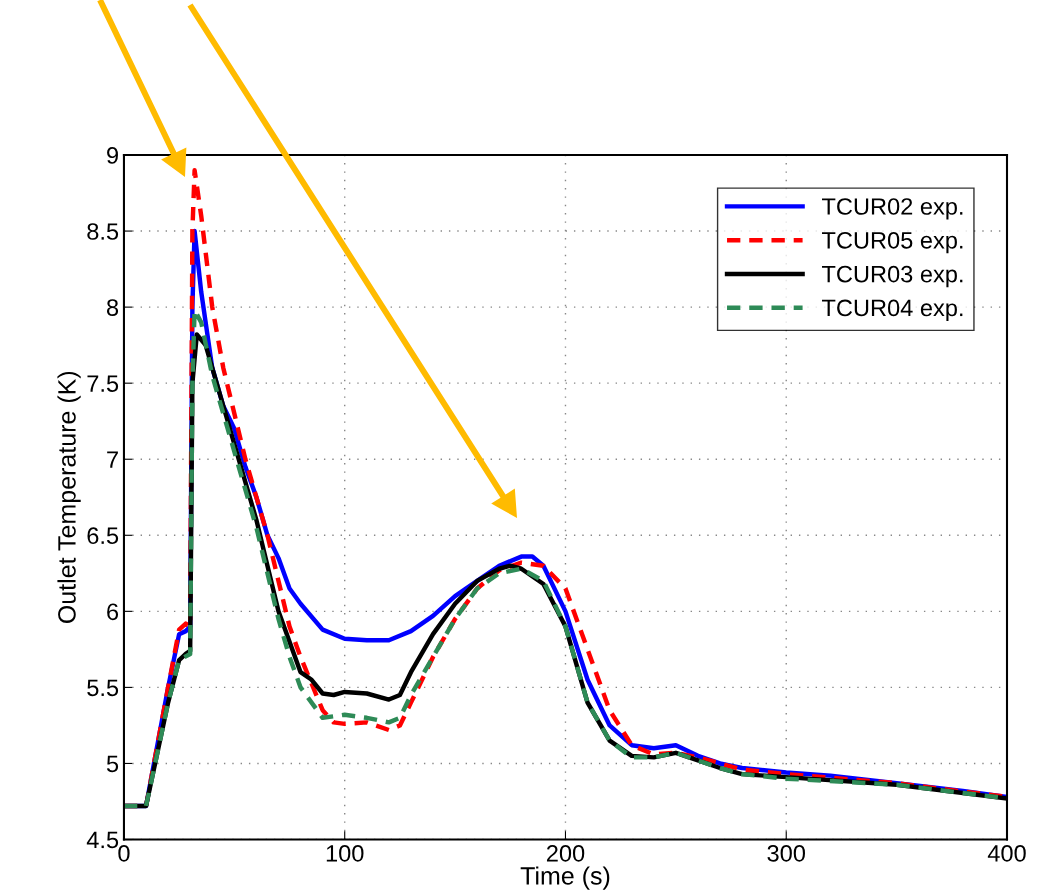 This screenshot has height=895, width=1039. What do you see at coordinates (565, 878) in the screenshot?
I see `x-axis-title: Time (s)` at bounding box center [565, 878].